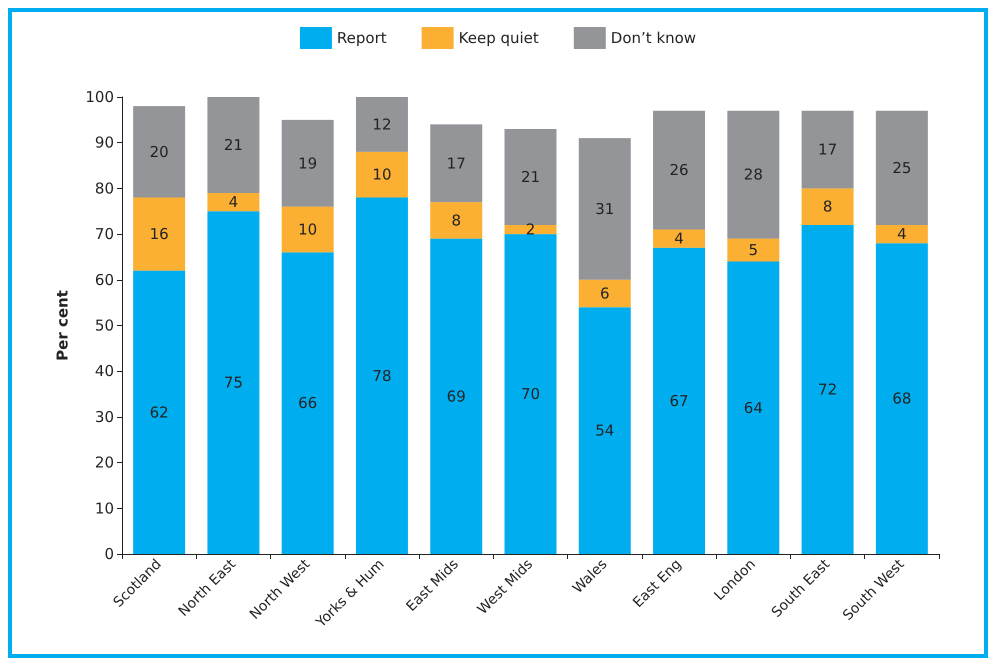  Describe the element at coordinates (653, 38) in the screenshot. I see `legend-label: Don’t know` at that location.